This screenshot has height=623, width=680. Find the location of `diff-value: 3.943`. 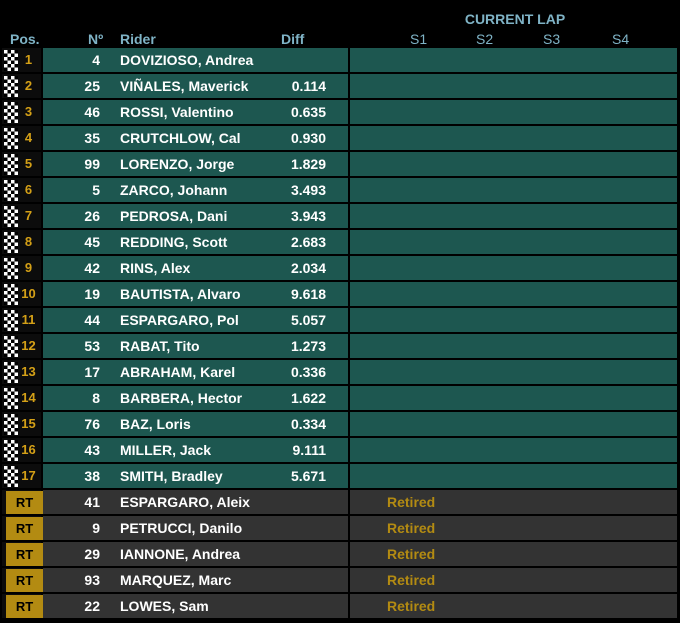

diff-value: 3.943 is located at coordinates (308, 216).